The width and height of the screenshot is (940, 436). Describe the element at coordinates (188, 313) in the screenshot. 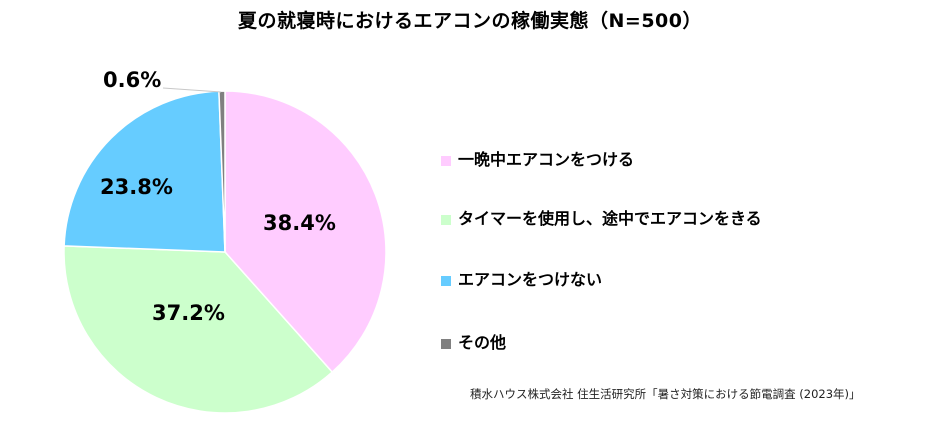

I see `slice-label-timer: 37.2%` at that location.